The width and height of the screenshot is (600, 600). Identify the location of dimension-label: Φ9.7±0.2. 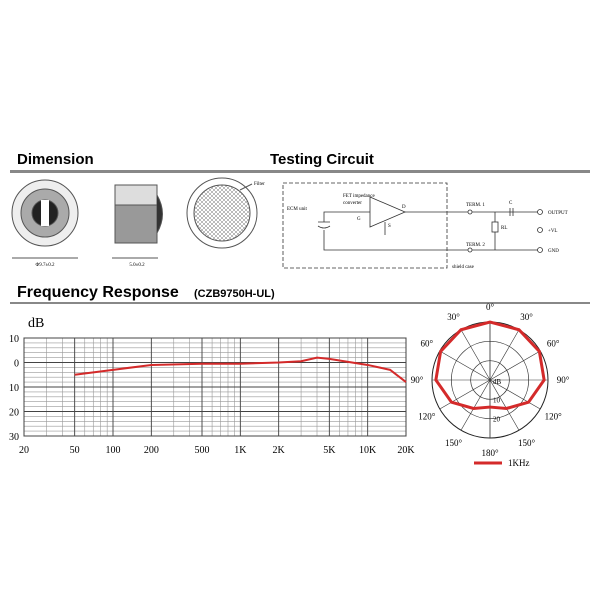
(45, 265).